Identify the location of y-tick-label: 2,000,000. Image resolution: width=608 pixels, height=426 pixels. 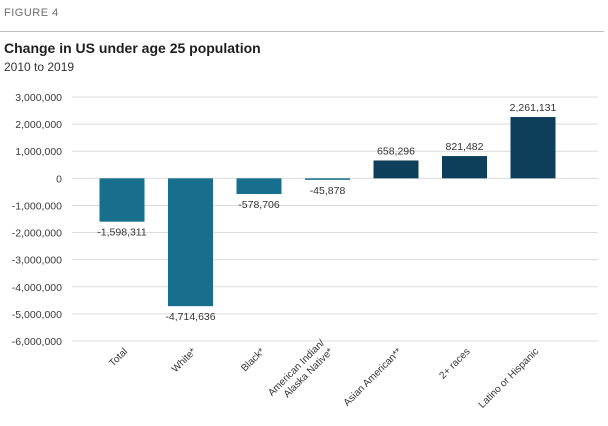
(38, 125).